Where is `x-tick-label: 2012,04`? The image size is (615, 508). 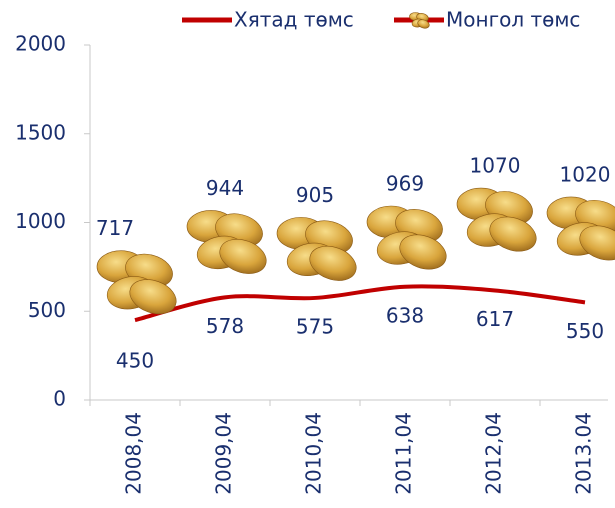 x-tick-label: 2012,04 is located at coordinates (494, 453).